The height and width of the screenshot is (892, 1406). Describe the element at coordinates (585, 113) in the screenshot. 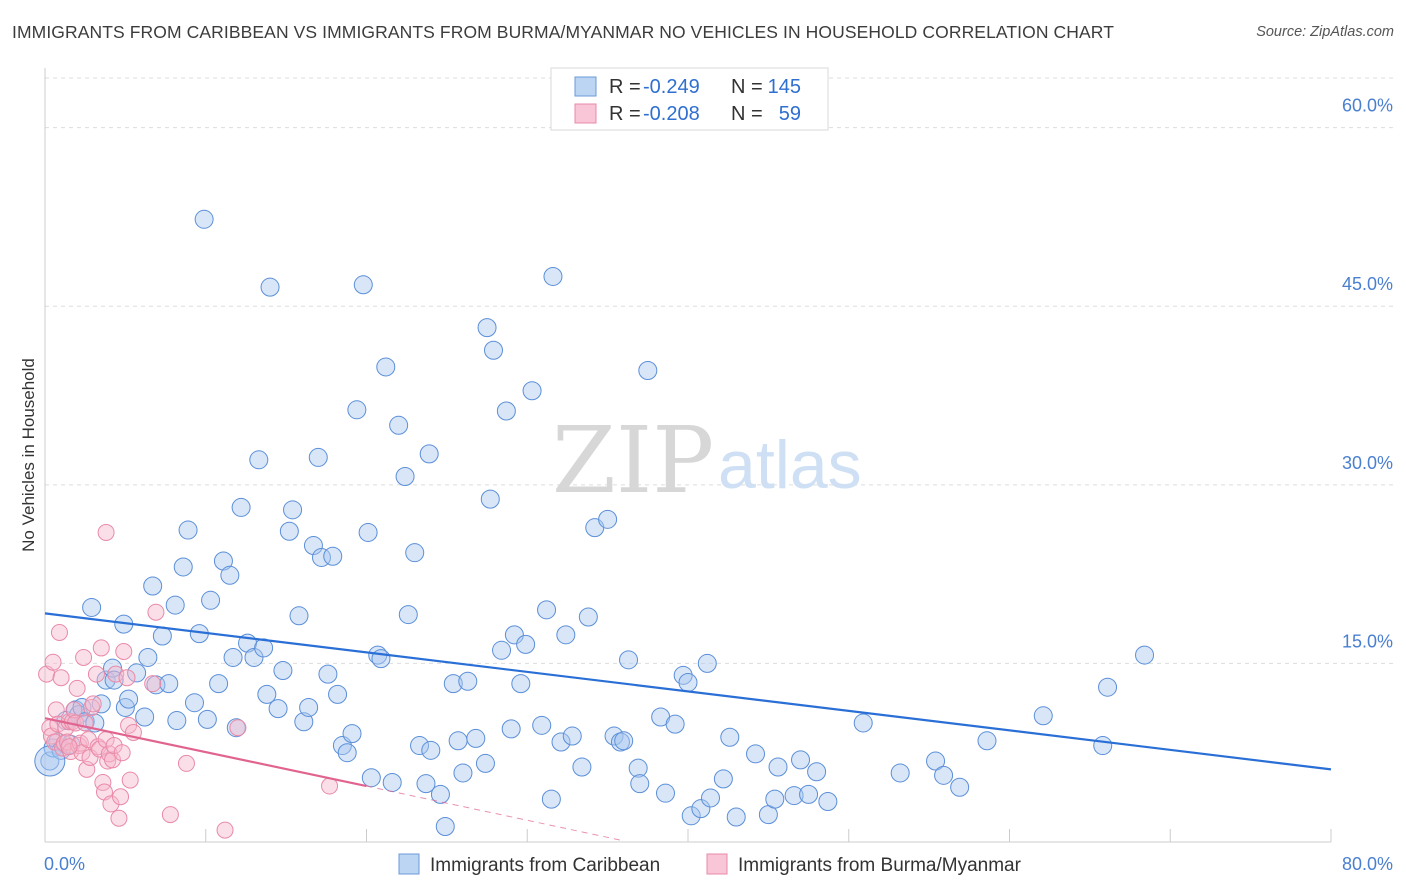

I see `legend-swatch-burma` at that location.